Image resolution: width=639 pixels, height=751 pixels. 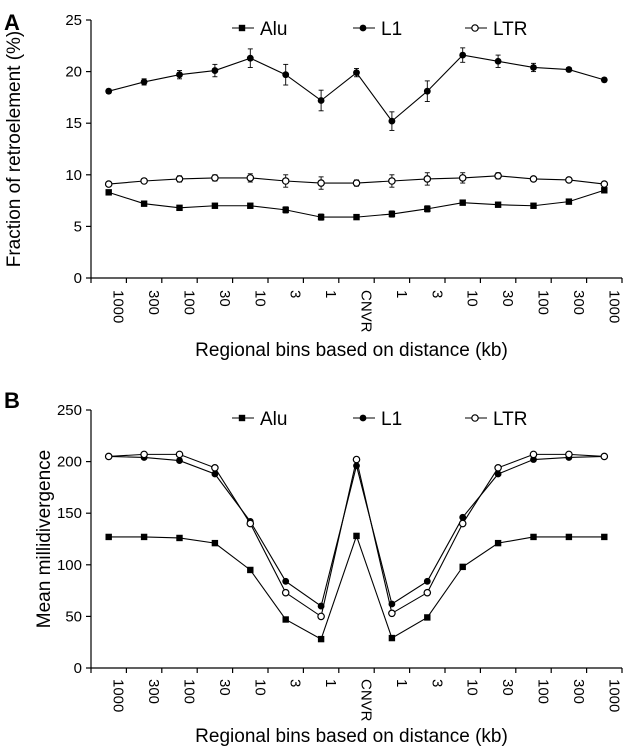 What do you see at coordinates (73, 20) in the screenshot?
I see `y-tick-label: 25` at bounding box center [73, 20].